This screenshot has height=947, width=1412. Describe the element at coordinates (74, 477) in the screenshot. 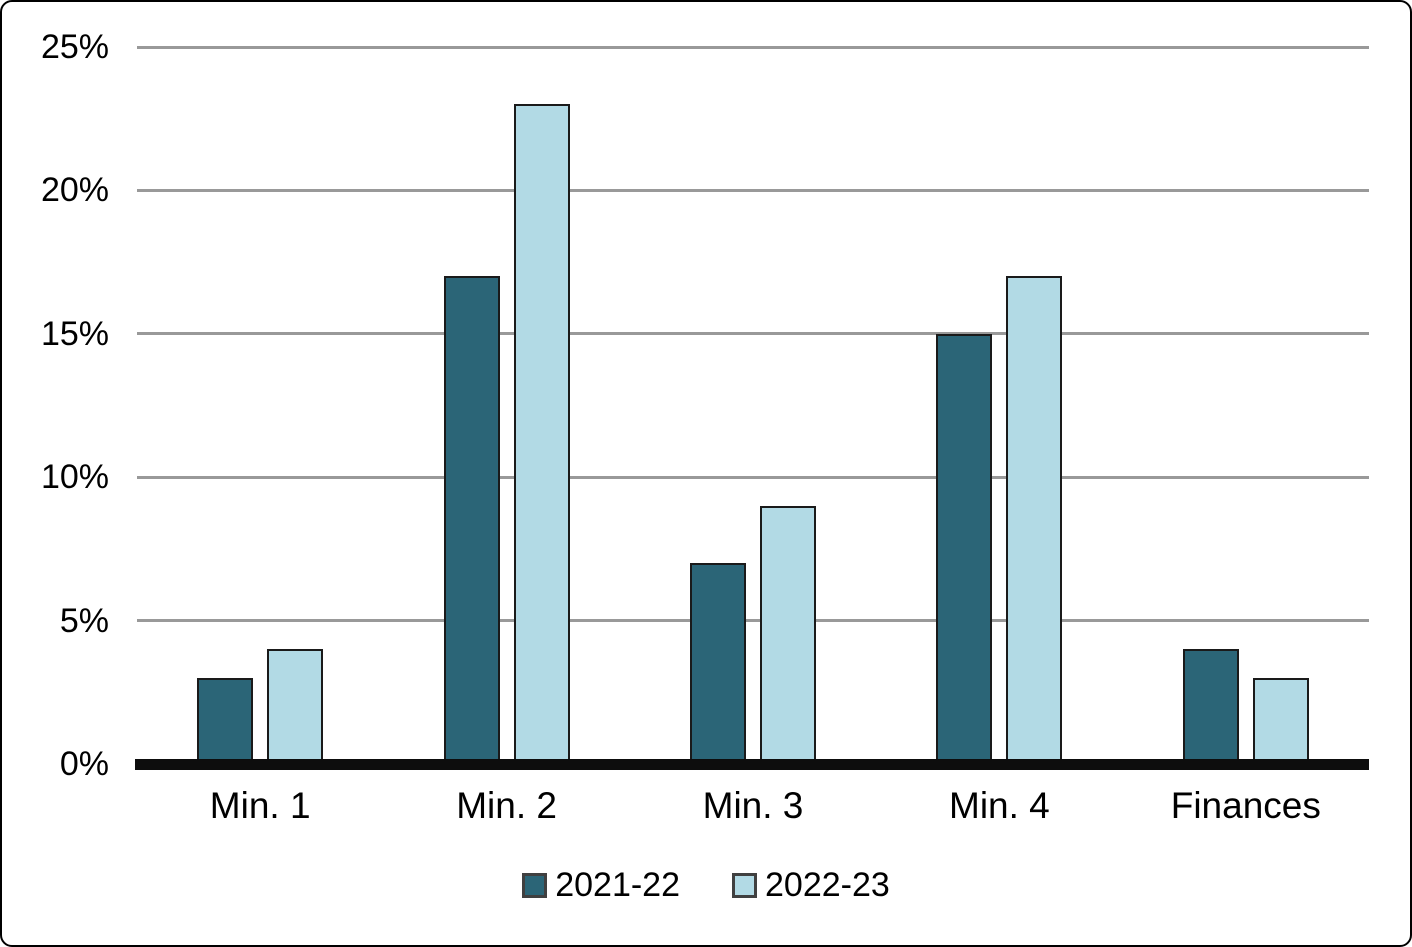

I see `y-axis-tick-label: 10%` at that location.